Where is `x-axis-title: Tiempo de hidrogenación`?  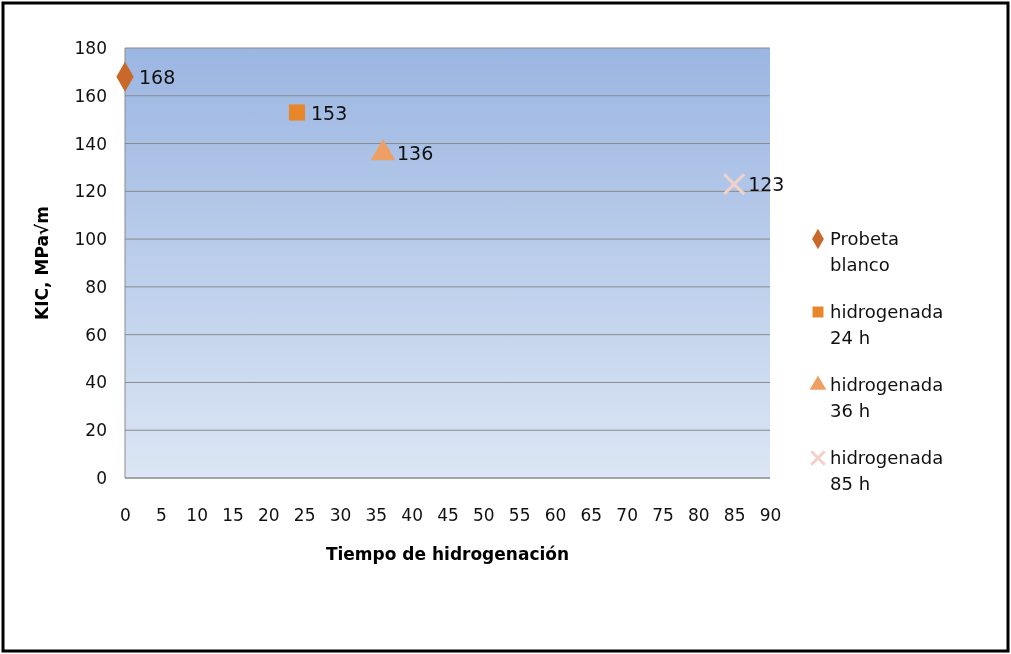 x-axis-title: Tiempo de hidrogenación is located at coordinates (447, 554).